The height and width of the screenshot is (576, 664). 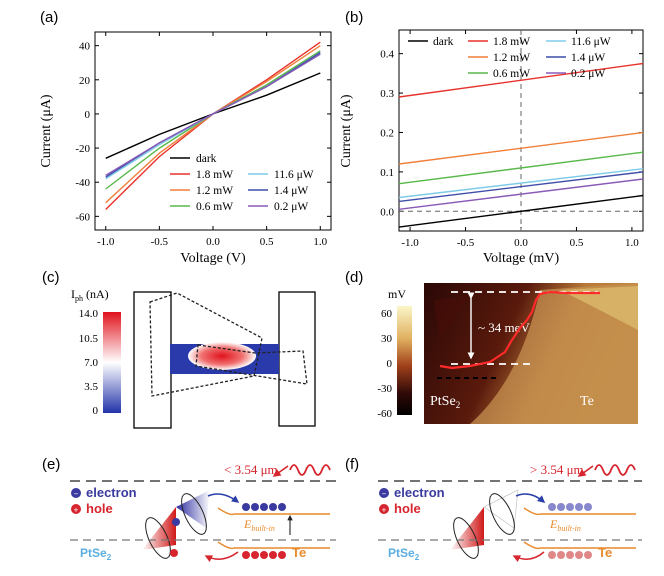 I want to click on colorbar-tick-10-5: 10.5, so click(x=89, y=339).